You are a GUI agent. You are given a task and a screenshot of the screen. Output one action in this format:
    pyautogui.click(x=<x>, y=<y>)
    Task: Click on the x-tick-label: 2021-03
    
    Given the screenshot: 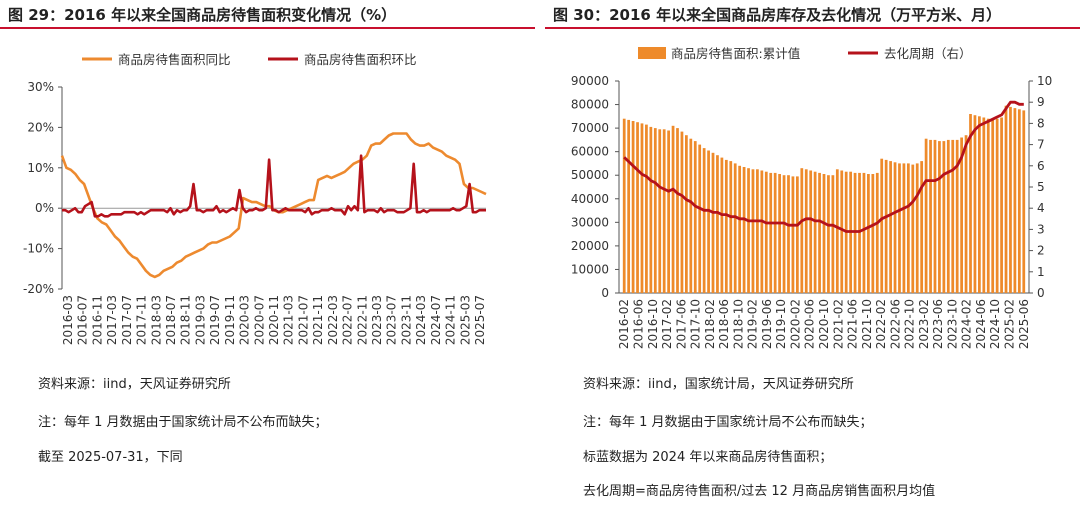 What is the action you would take?
    pyautogui.click(x=289, y=320)
    